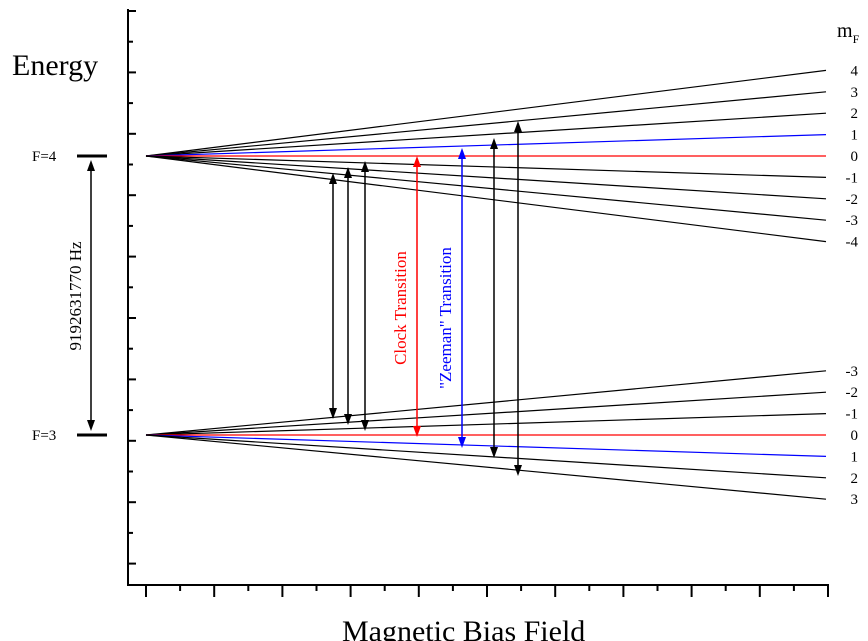 Image resolution: width=868 pixels, height=641 pixels. Describe the element at coordinates (852, 415) in the screenshot. I see `lower-mf-label: -1` at that location.